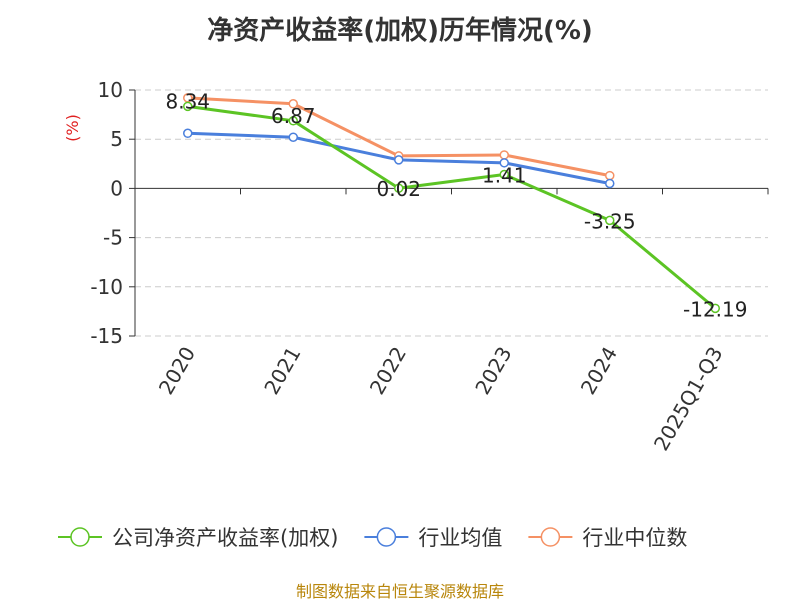  Describe the element at coordinates (113, 238) in the screenshot. I see `y-tick-label: -5` at that location.